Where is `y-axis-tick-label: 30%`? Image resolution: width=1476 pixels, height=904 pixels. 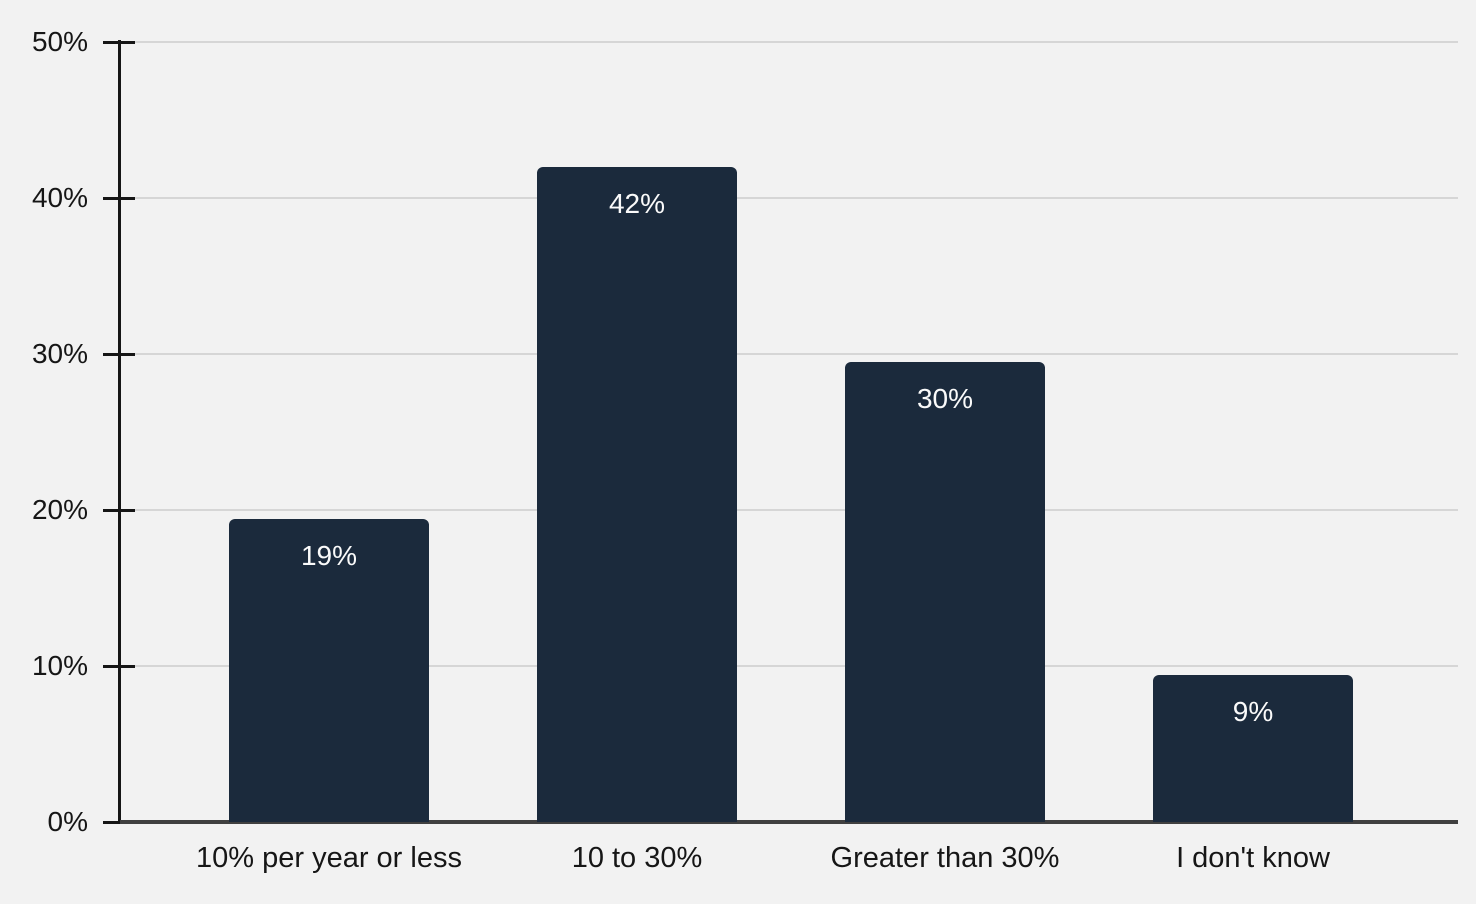
y-axis-tick-label: 30% is located at coordinates (59, 353).